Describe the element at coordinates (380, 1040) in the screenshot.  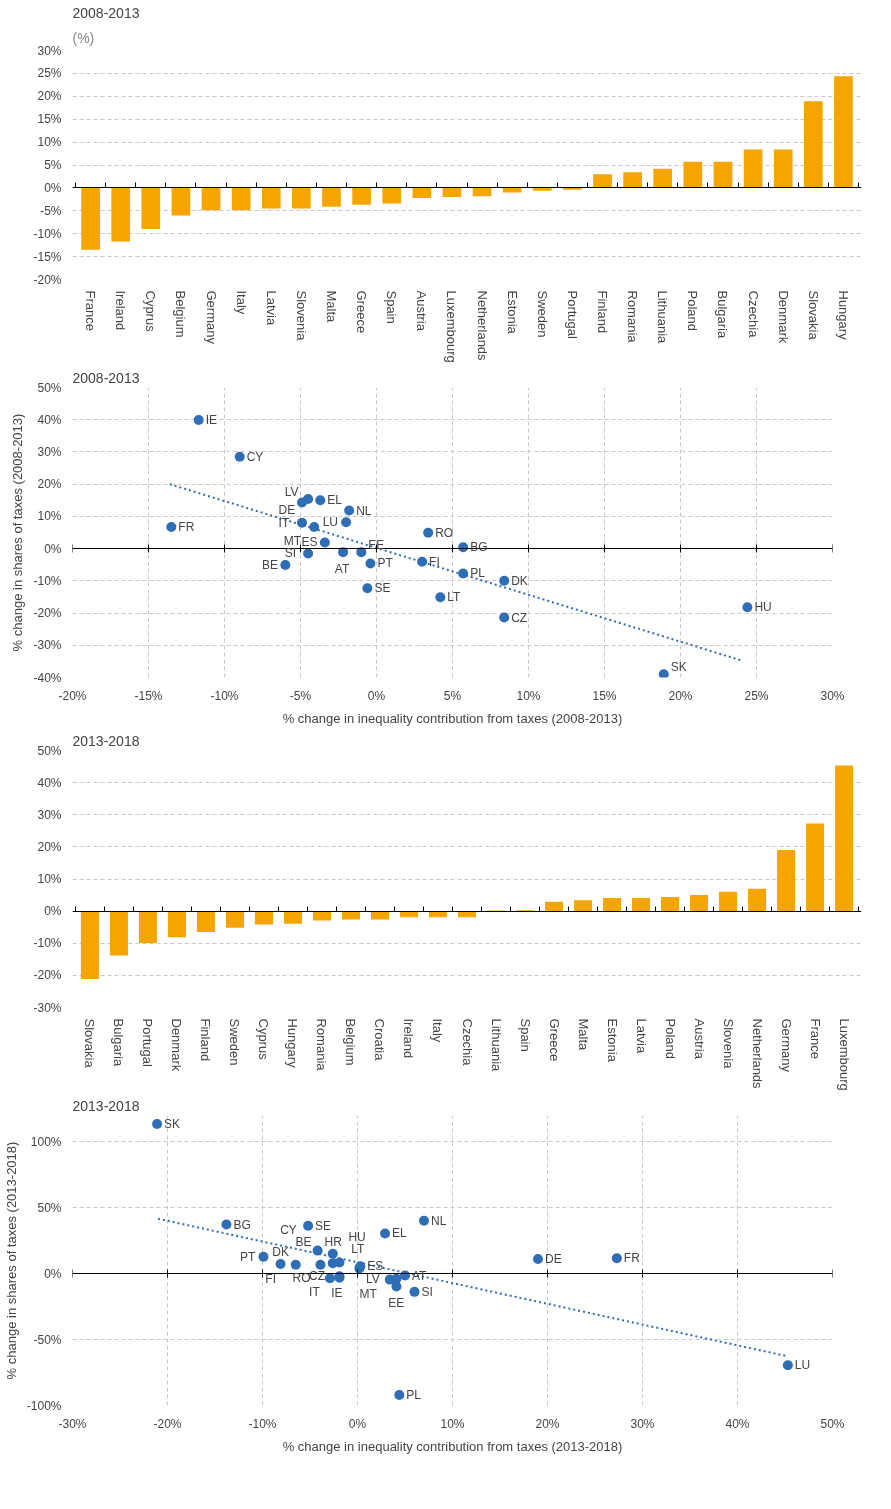
I see `x-tick-label: Croatia` at that location.